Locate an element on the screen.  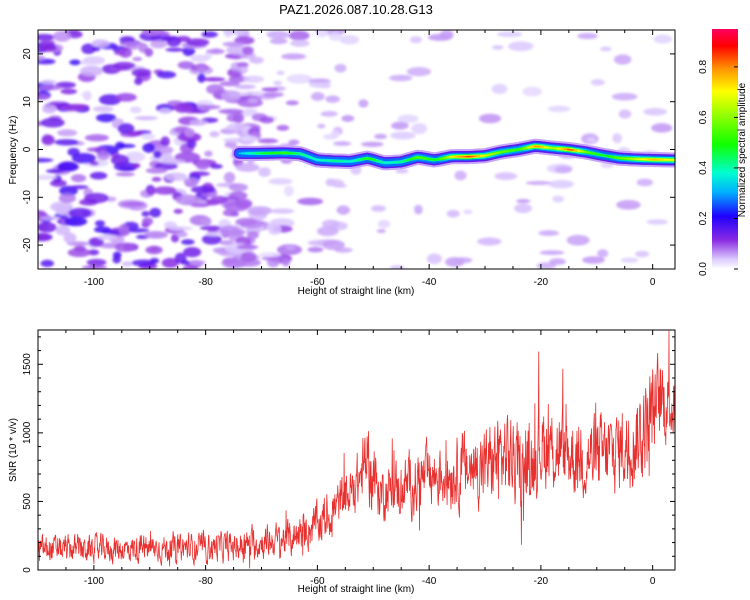
colorbar-gradient is located at coordinates (725, 149).